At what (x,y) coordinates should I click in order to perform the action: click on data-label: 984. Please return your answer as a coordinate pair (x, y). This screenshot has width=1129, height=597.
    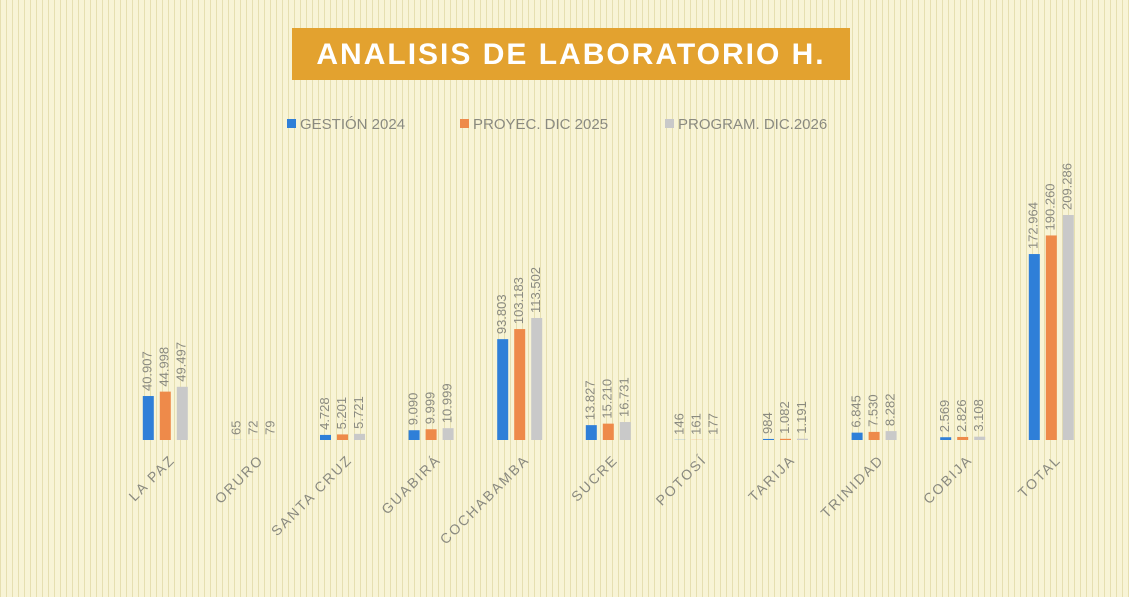
    Looking at the image, I should click on (767, 423).